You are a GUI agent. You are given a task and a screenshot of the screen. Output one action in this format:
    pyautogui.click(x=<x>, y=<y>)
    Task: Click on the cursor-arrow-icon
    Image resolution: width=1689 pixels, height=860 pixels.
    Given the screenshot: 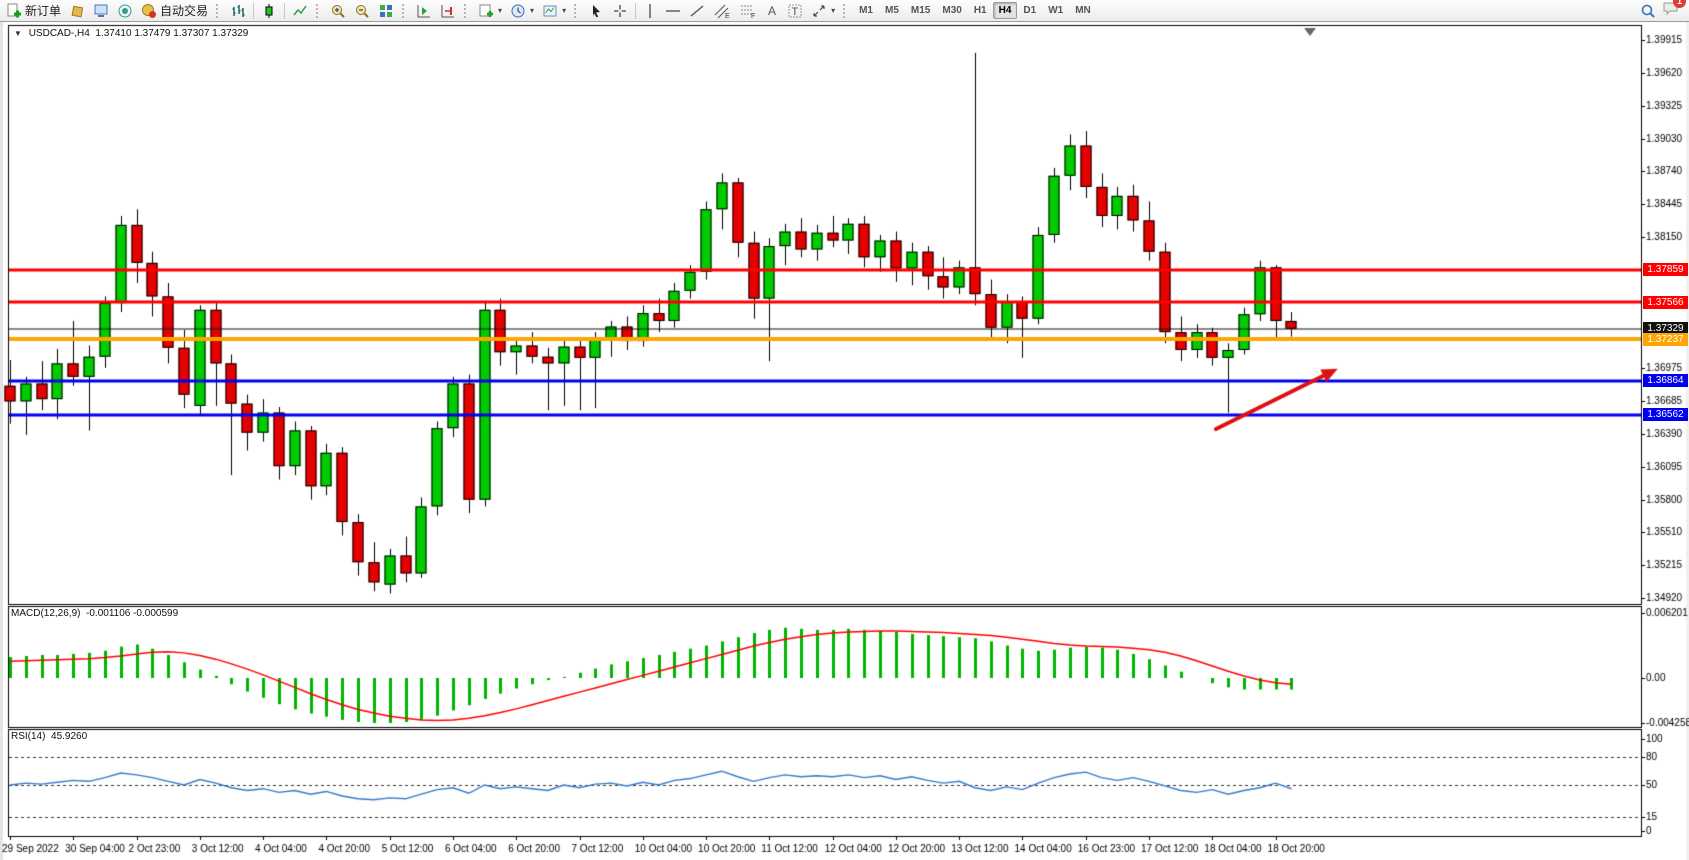 What is the action you would take?
    pyautogui.click(x=597, y=10)
    